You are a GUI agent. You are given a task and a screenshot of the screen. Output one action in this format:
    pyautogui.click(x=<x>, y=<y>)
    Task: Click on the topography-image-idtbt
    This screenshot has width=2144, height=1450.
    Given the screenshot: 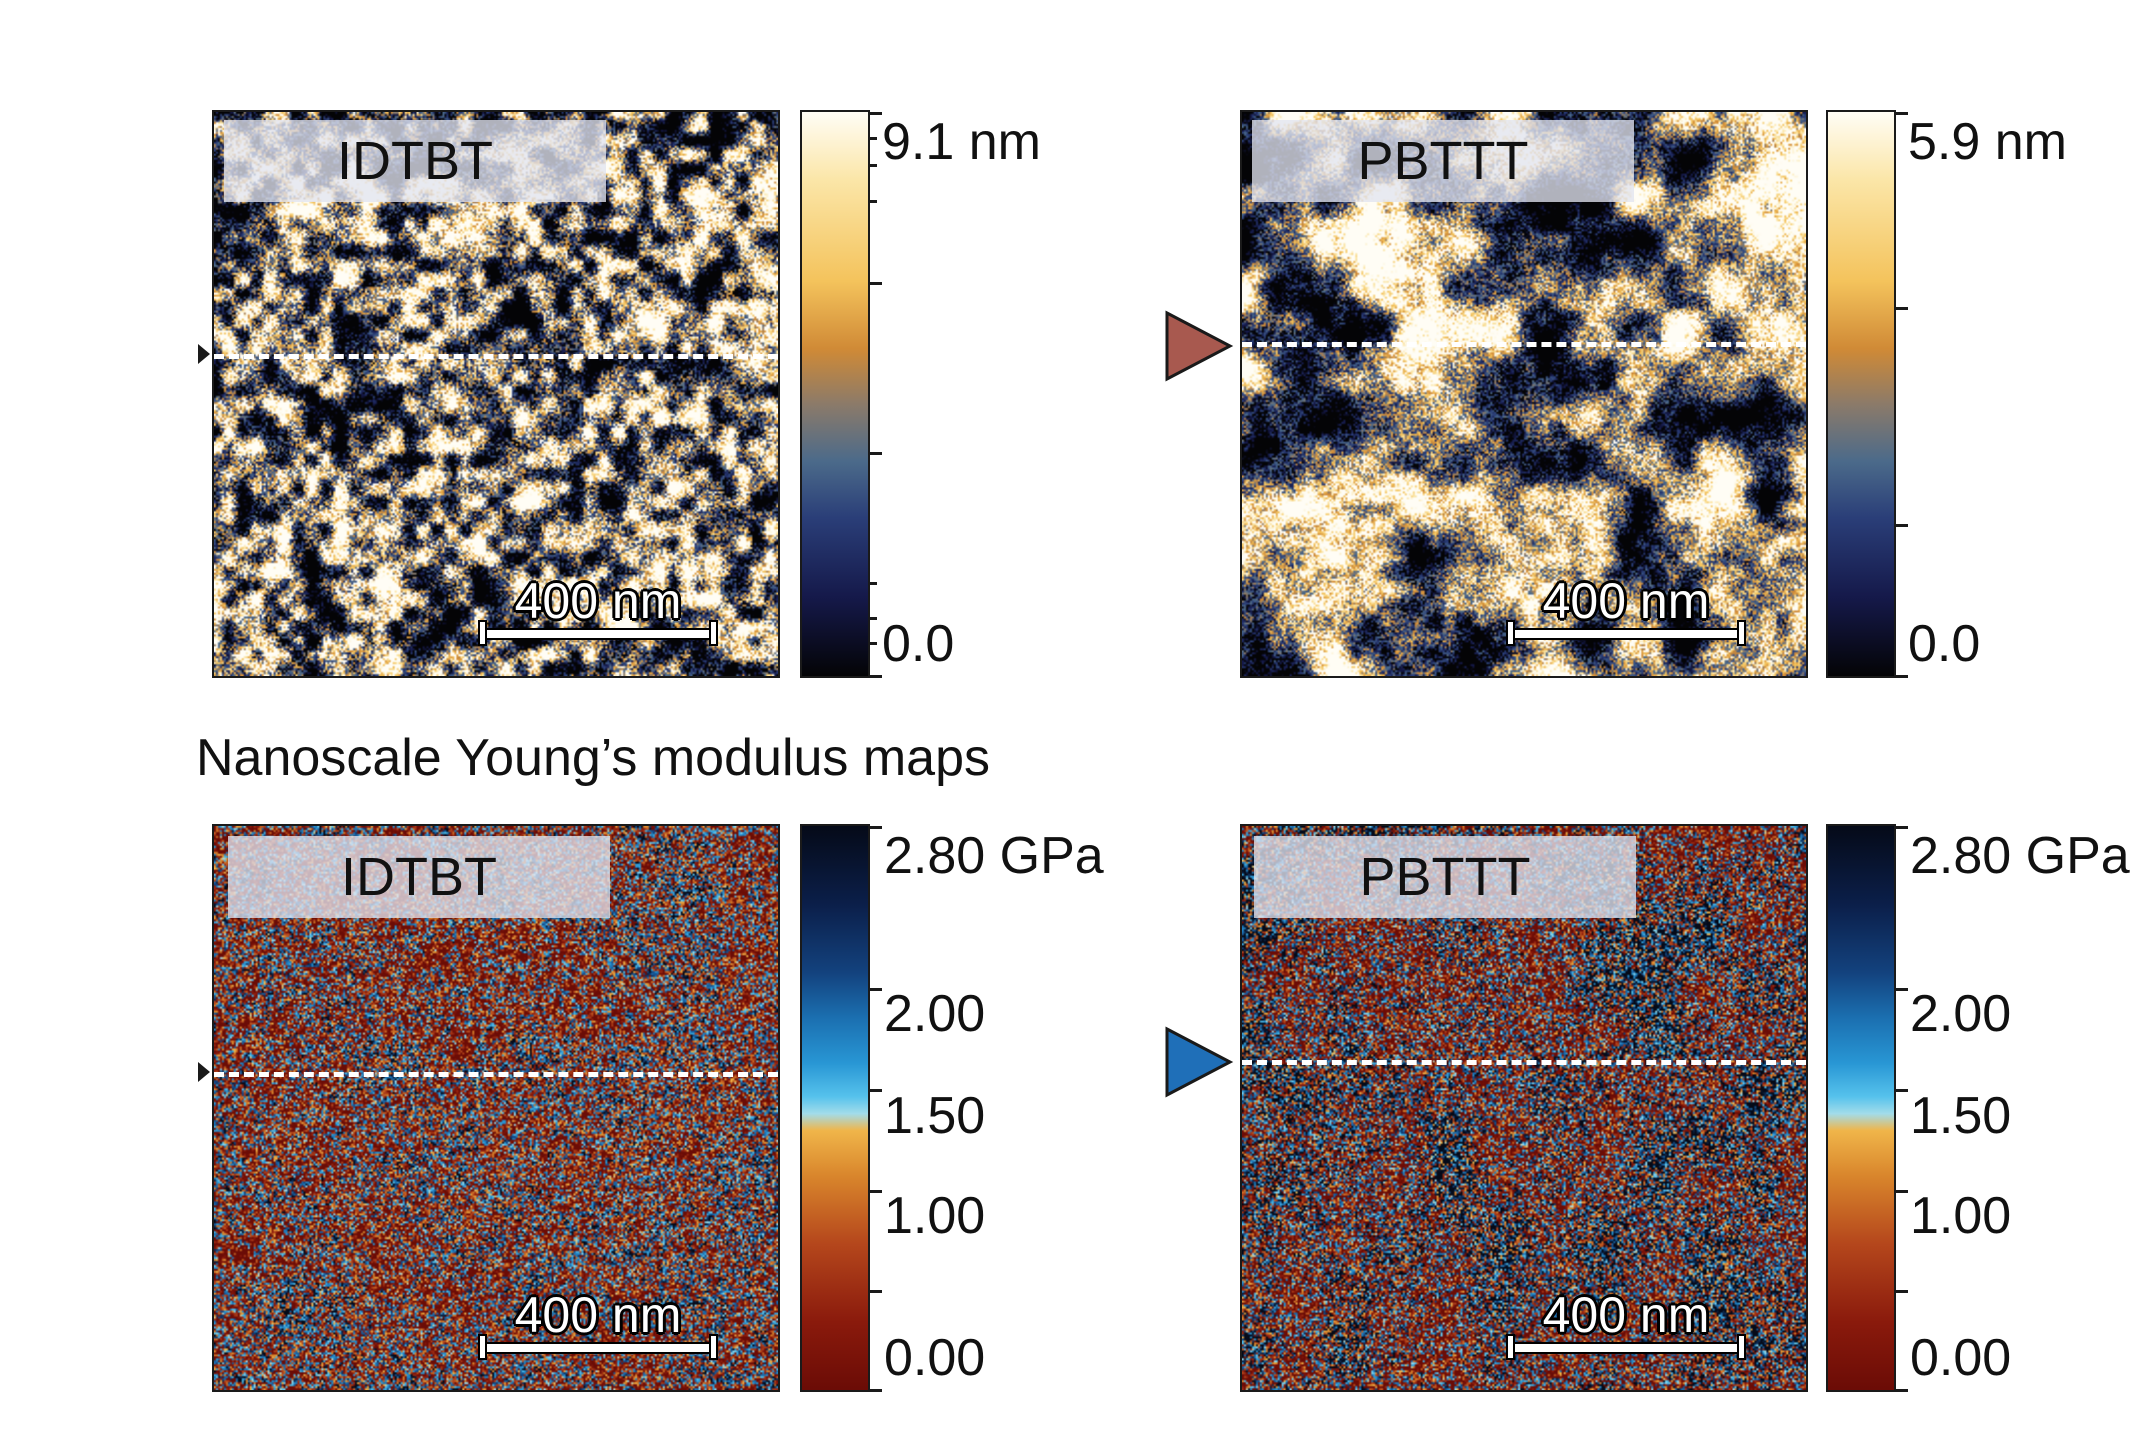 What is the action you would take?
    pyautogui.click(x=496, y=394)
    